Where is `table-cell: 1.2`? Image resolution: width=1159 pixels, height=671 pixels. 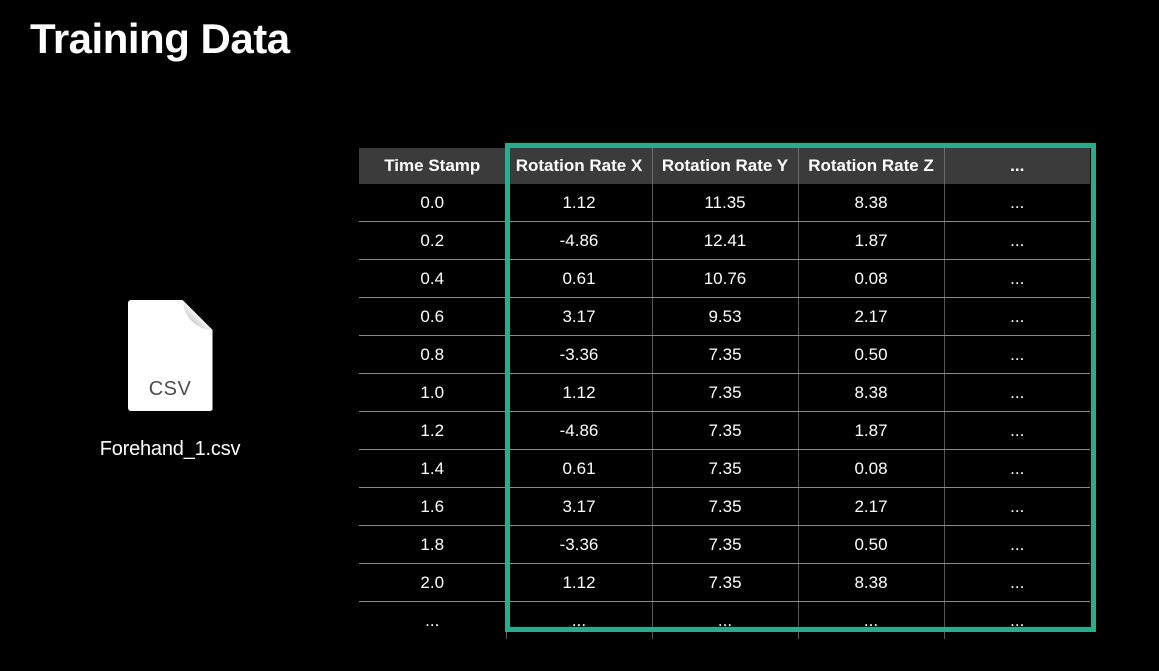 table-cell: 1.2 is located at coordinates (432, 430).